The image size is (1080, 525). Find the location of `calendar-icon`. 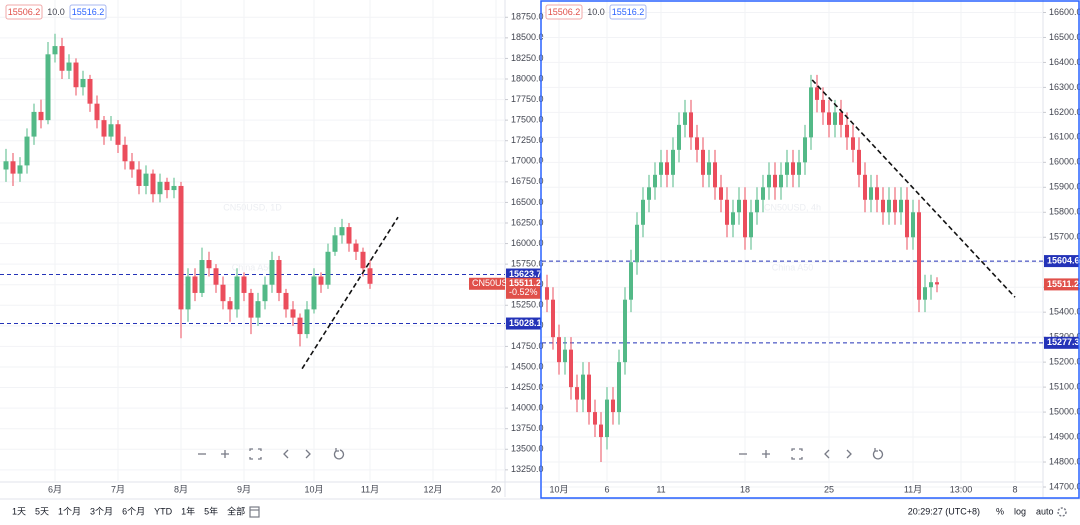

calendar-icon is located at coordinates (254, 512).